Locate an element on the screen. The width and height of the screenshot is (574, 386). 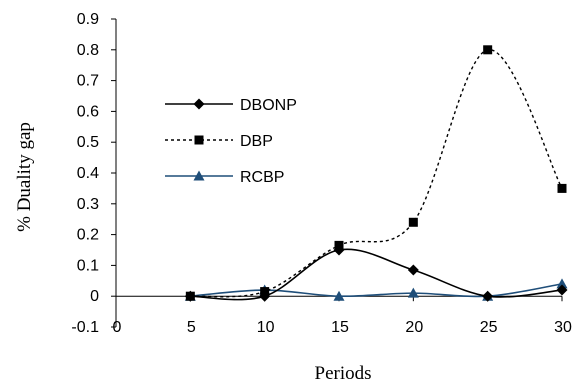
series-line-rcbp is located at coordinates (376, 290).